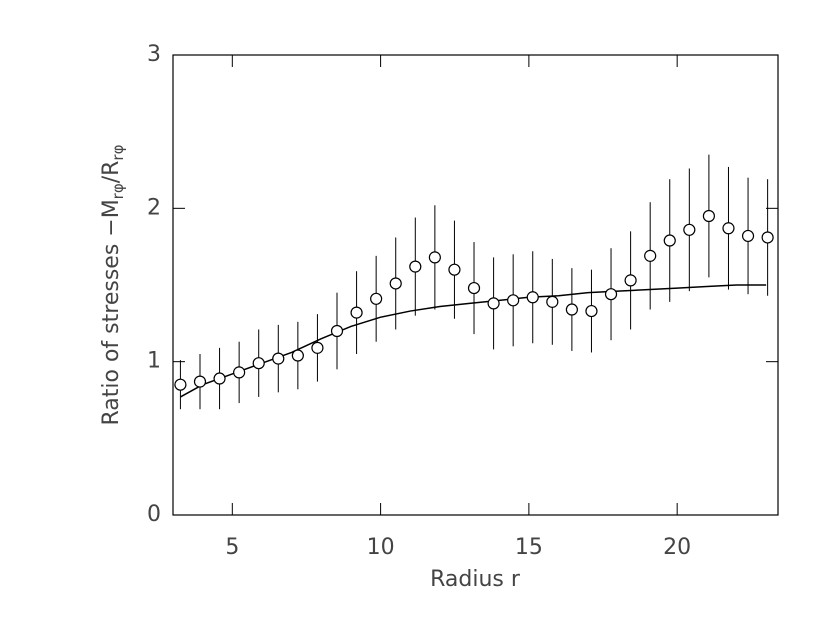 This screenshot has width=830, height=624. Describe the element at coordinates (473, 341) in the screenshot. I see `fit-line` at that location.